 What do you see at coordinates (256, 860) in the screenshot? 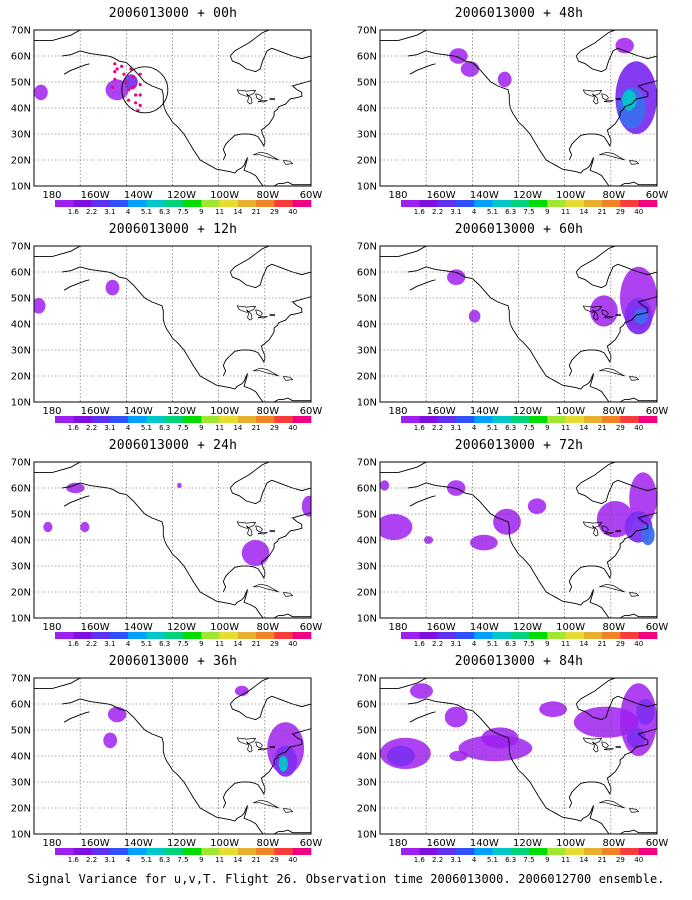
I see `colorbar-label: 21` at bounding box center [256, 860].